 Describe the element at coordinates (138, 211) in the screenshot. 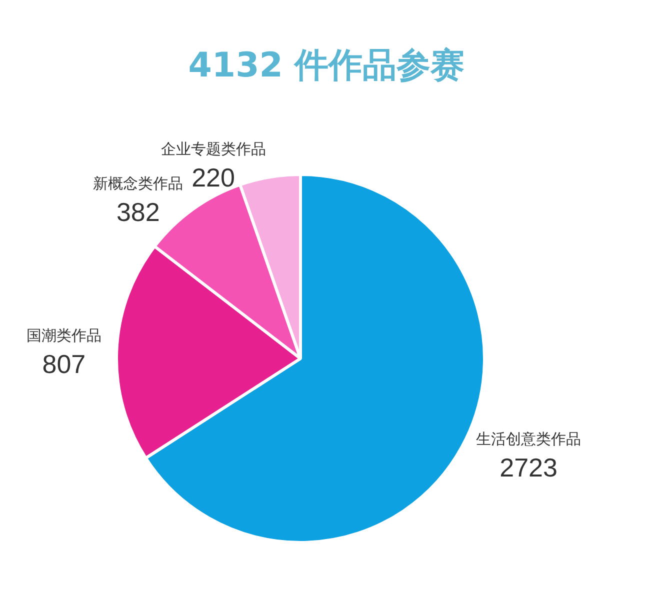

I see `data-label: 382` at that location.